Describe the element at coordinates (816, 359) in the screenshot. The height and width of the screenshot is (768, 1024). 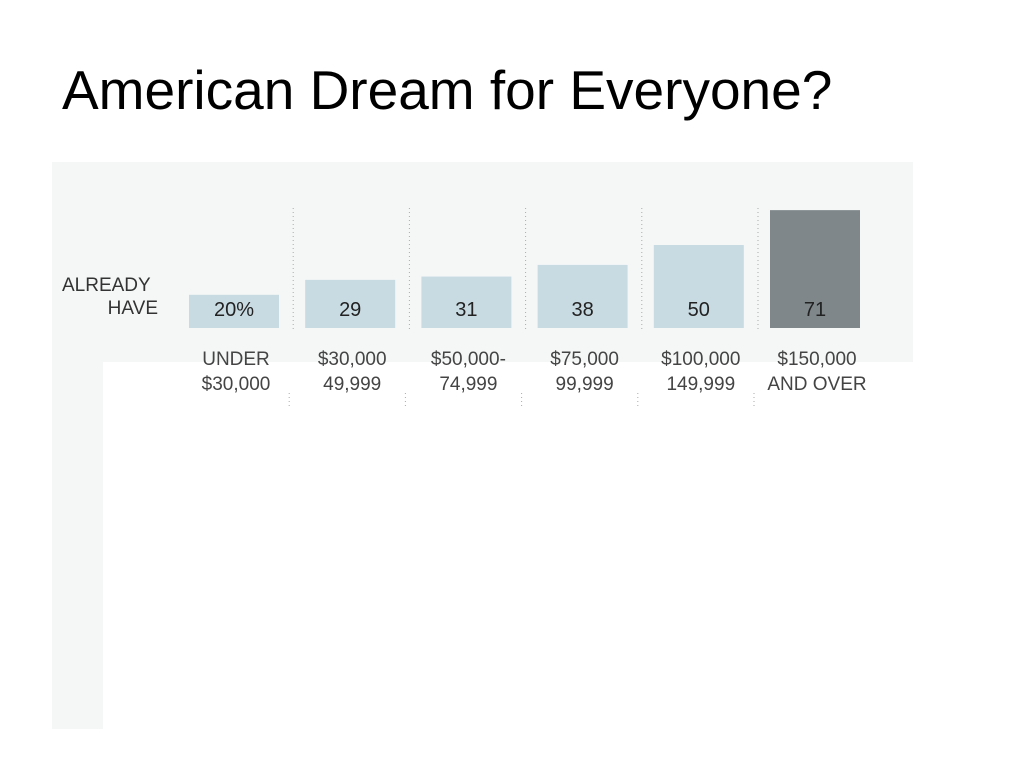
I see `category-label: $150,000` at that location.